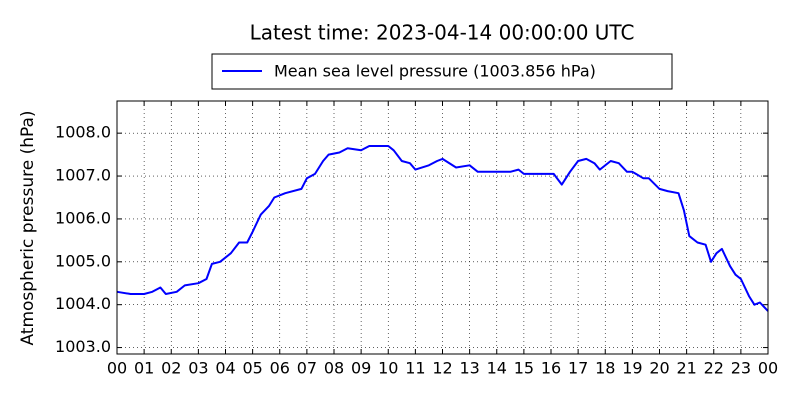 This screenshot has width=800, height=400. I want to click on x-tick-label: 02, so click(171, 368).